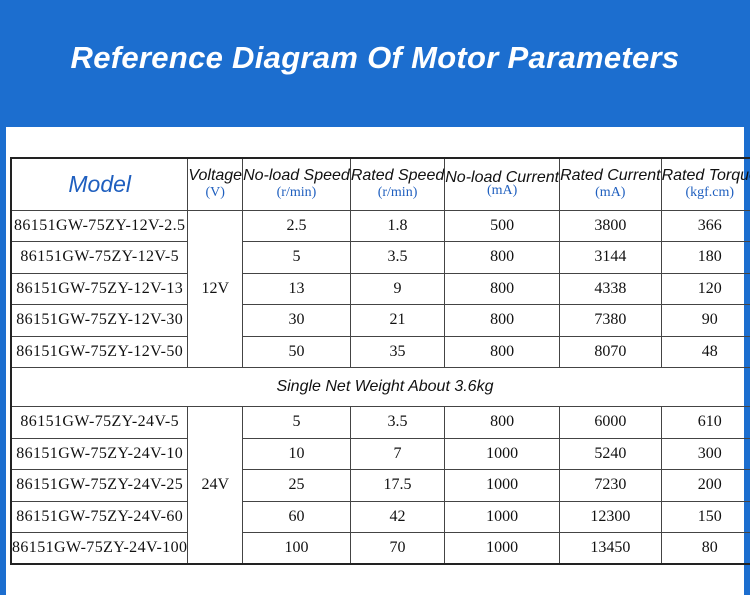  I want to click on noload-speed-cell: 10, so click(296, 453).